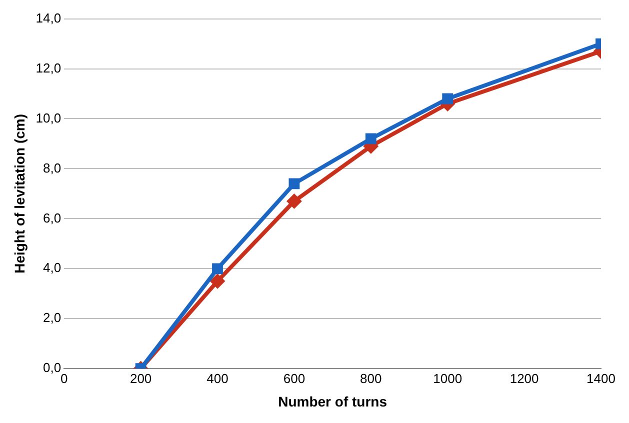 The image size is (629, 423). Describe the element at coordinates (52, 318) in the screenshot. I see `y-tick-label: 2,0` at that location.